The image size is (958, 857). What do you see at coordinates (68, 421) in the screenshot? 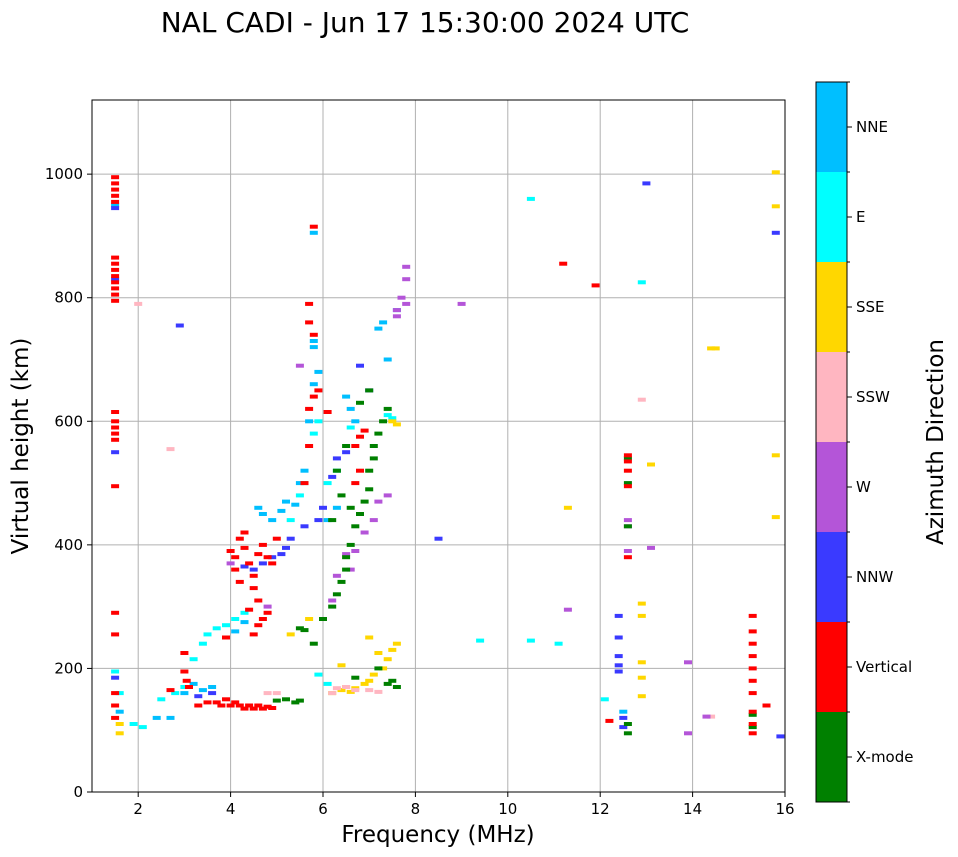
I see `y-tick-label: 600` at bounding box center [68, 421].